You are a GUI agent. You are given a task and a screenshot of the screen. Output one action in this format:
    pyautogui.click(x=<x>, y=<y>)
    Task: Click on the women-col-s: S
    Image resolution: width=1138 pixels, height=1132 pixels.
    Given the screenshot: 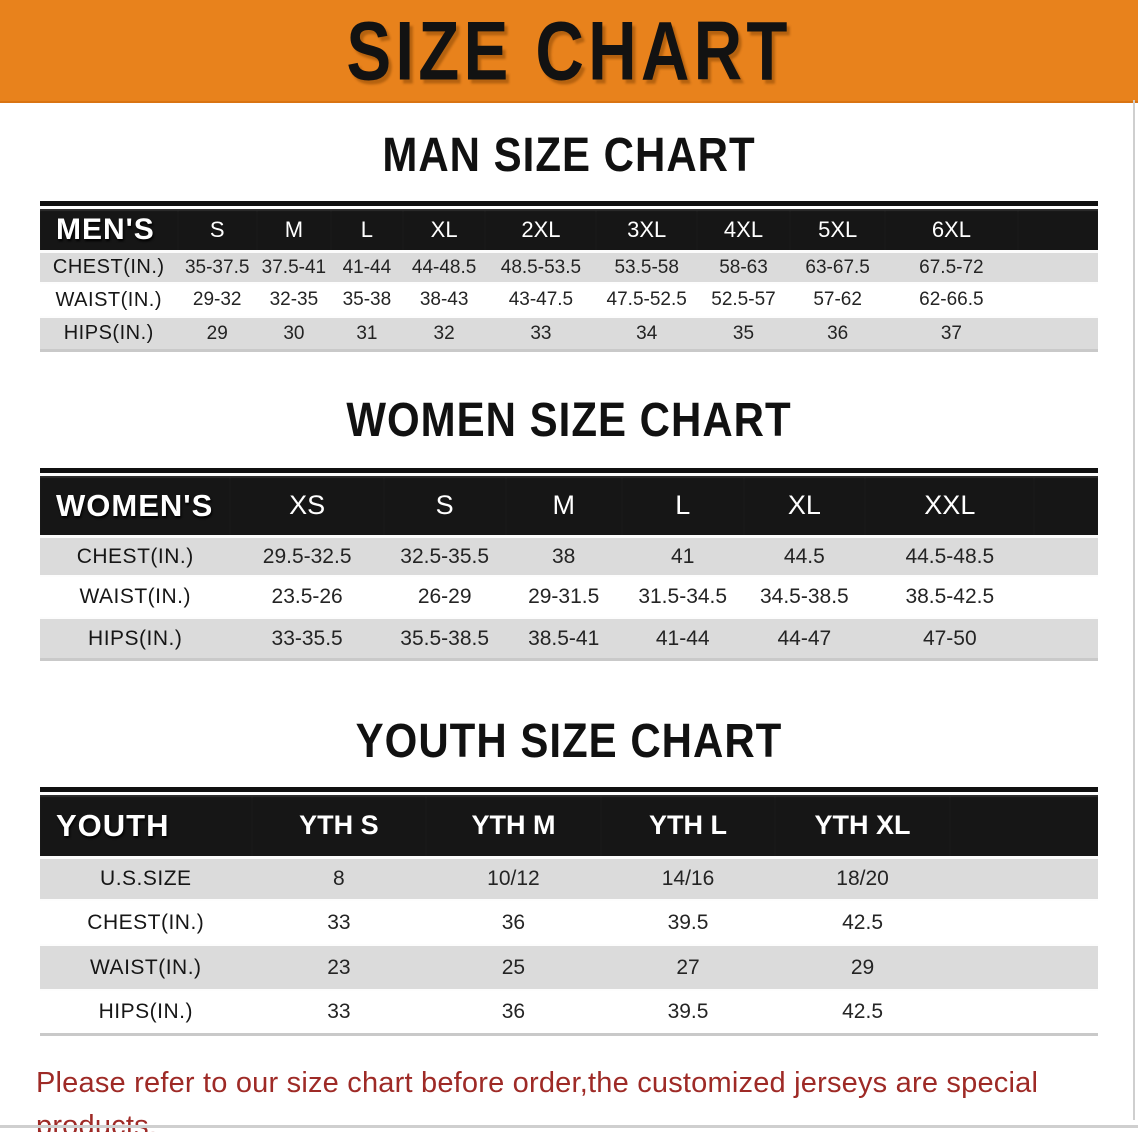 What is the action you would take?
    pyautogui.click(x=444, y=504)
    